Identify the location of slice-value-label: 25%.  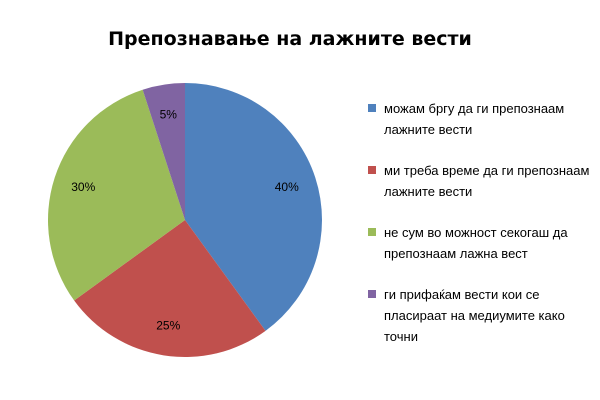
(168, 326).